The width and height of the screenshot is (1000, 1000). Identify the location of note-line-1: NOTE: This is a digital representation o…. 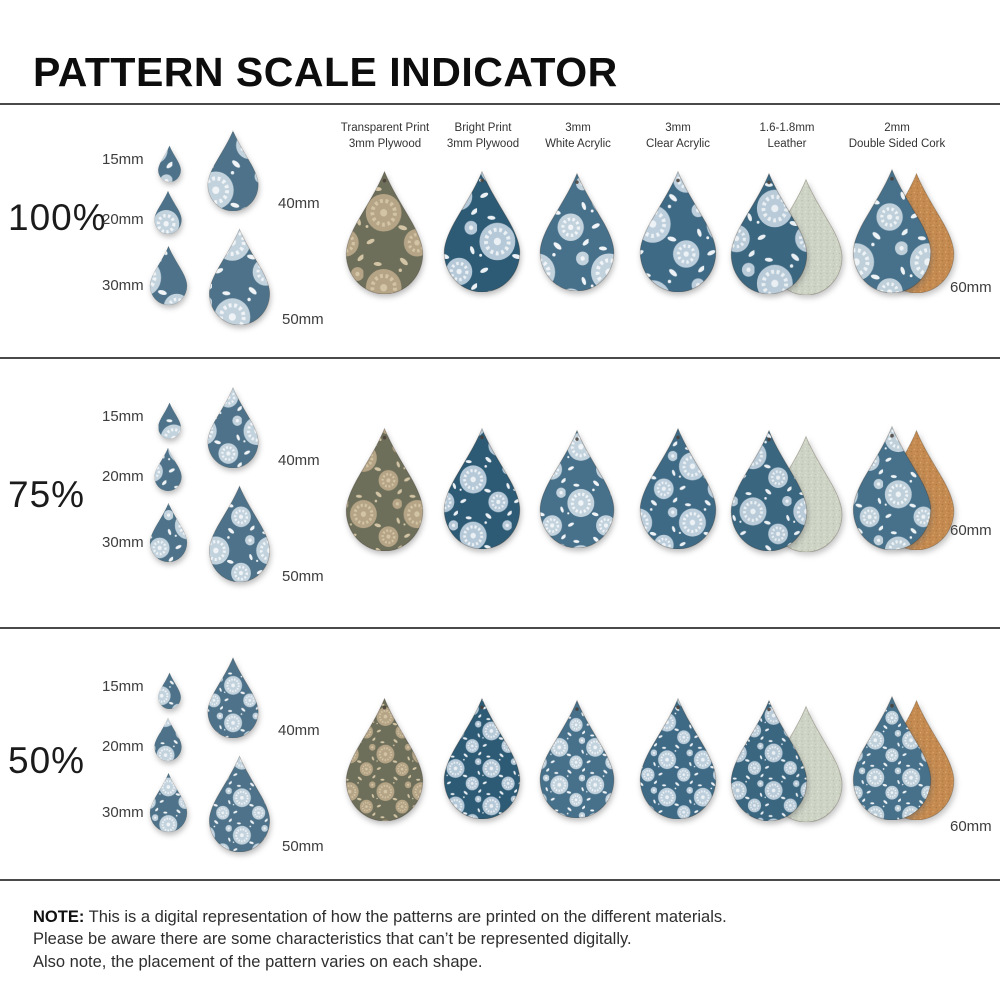
(380, 917).